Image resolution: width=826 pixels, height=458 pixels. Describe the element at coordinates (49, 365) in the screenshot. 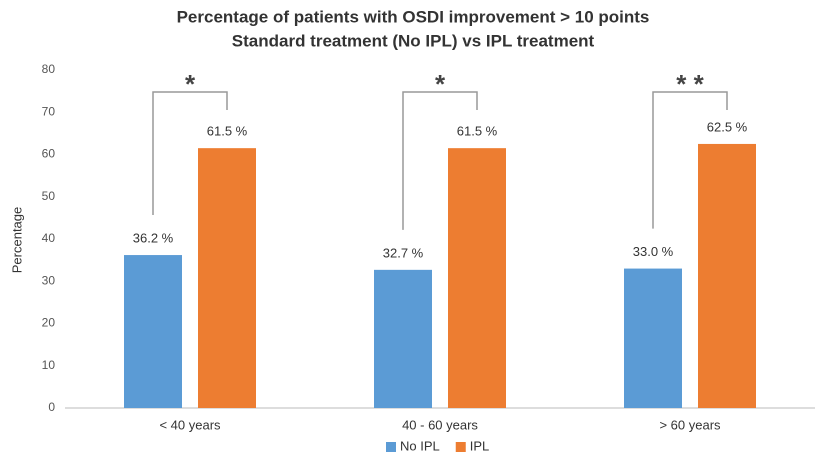

I see `y-tick-label: 10` at that location.